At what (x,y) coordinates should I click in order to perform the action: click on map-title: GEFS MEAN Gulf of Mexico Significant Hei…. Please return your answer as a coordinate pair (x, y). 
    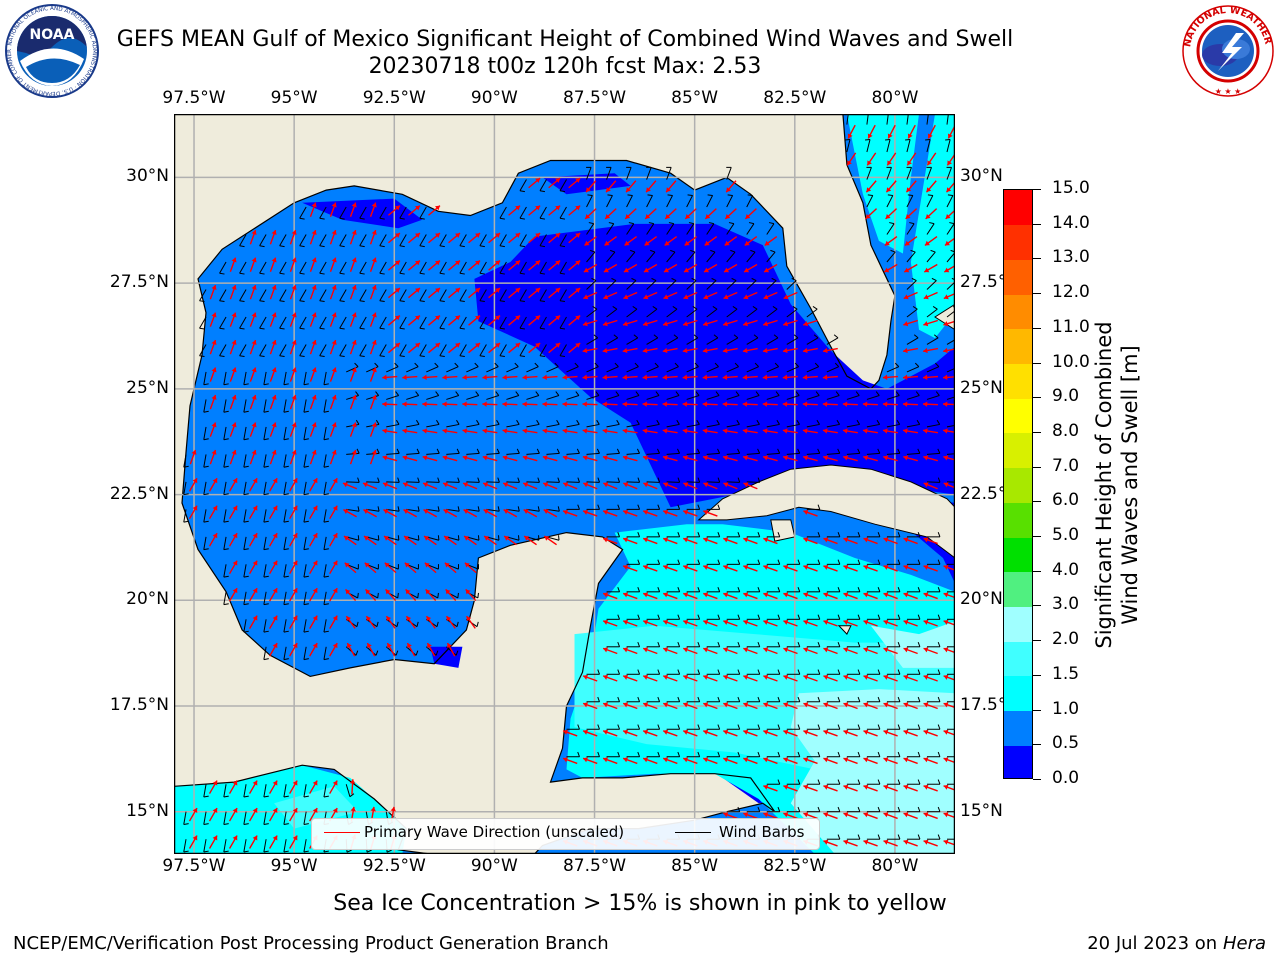
    Looking at the image, I should click on (565, 39).